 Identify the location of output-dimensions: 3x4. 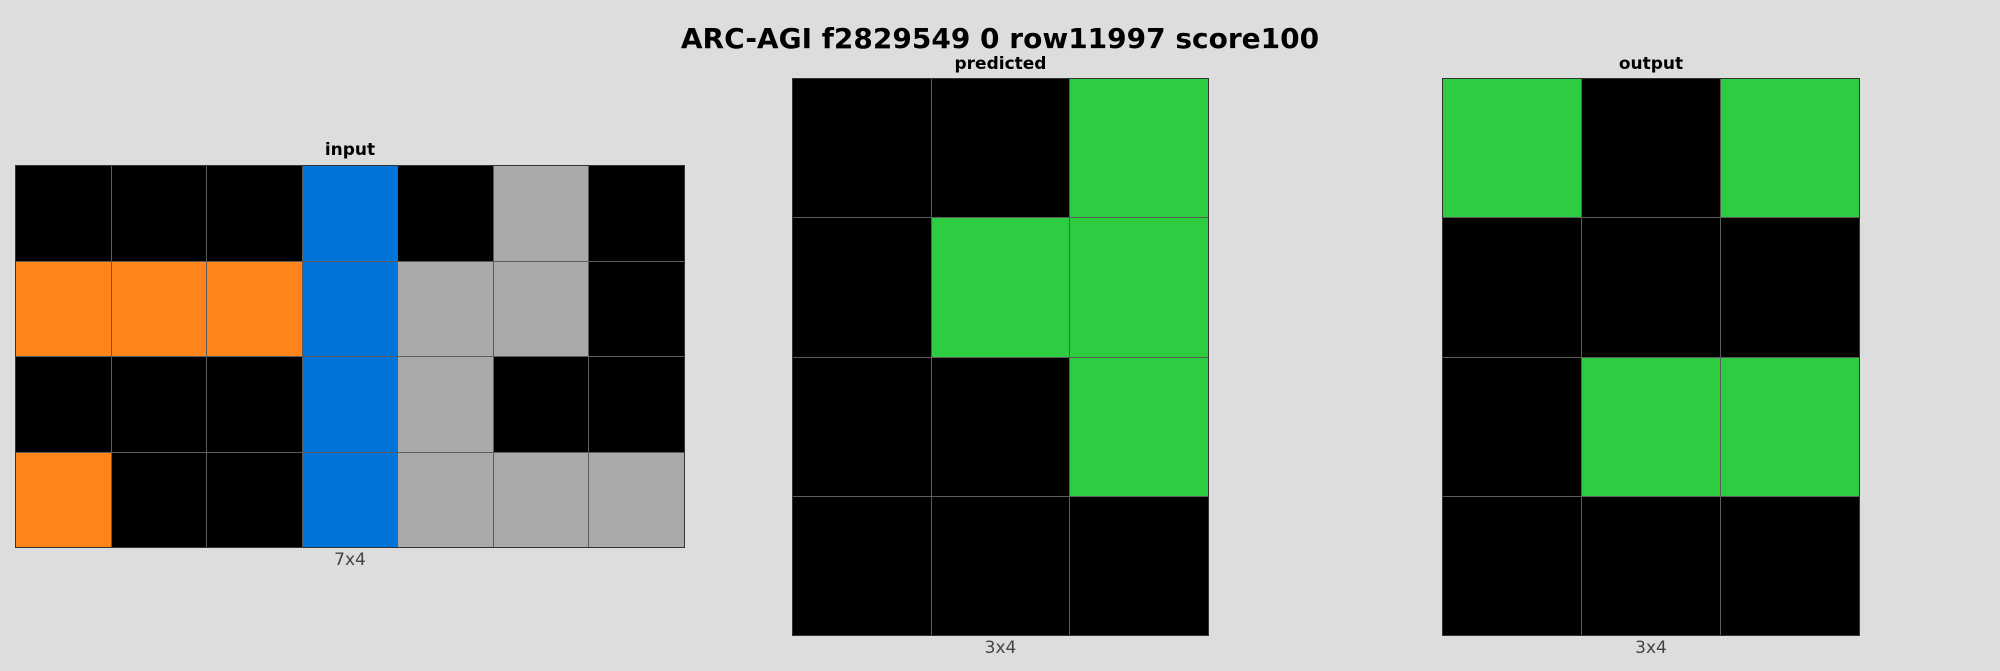
(1651, 648).